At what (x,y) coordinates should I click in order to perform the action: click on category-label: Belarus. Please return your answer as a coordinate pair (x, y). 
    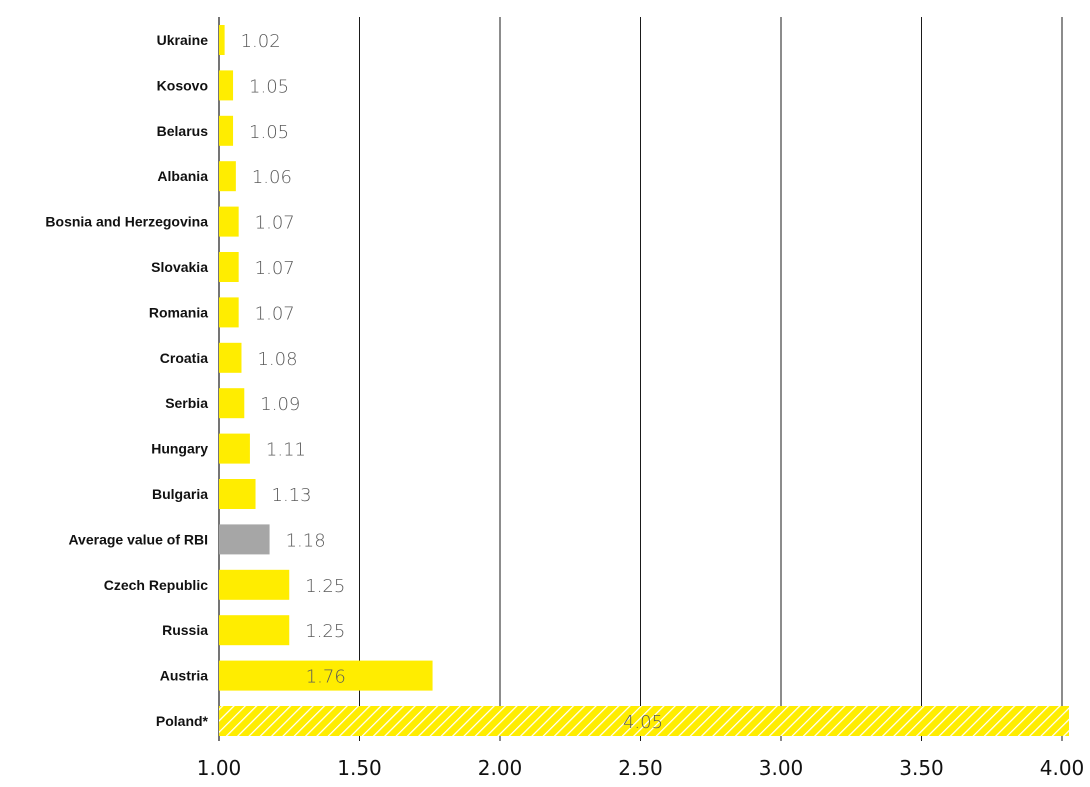
    Looking at the image, I should click on (183, 131).